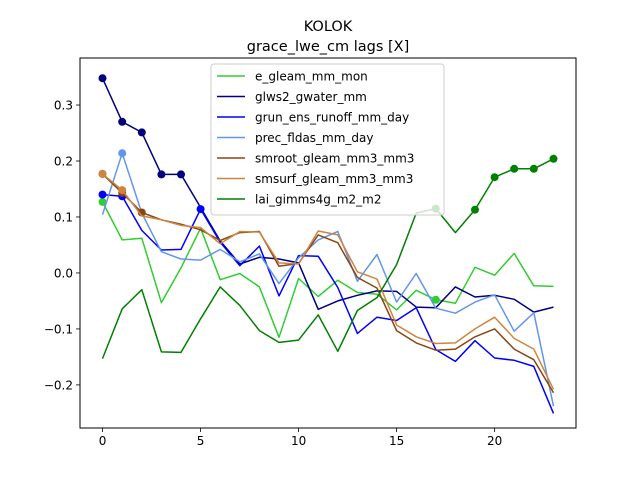 The height and width of the screenshot is (480, 640). What do you see at coordinates (334, 159) in the screenshot?
I see `legend-label-4: smroot_gleam_mm3_mm3` at bounding box center [334, 159].